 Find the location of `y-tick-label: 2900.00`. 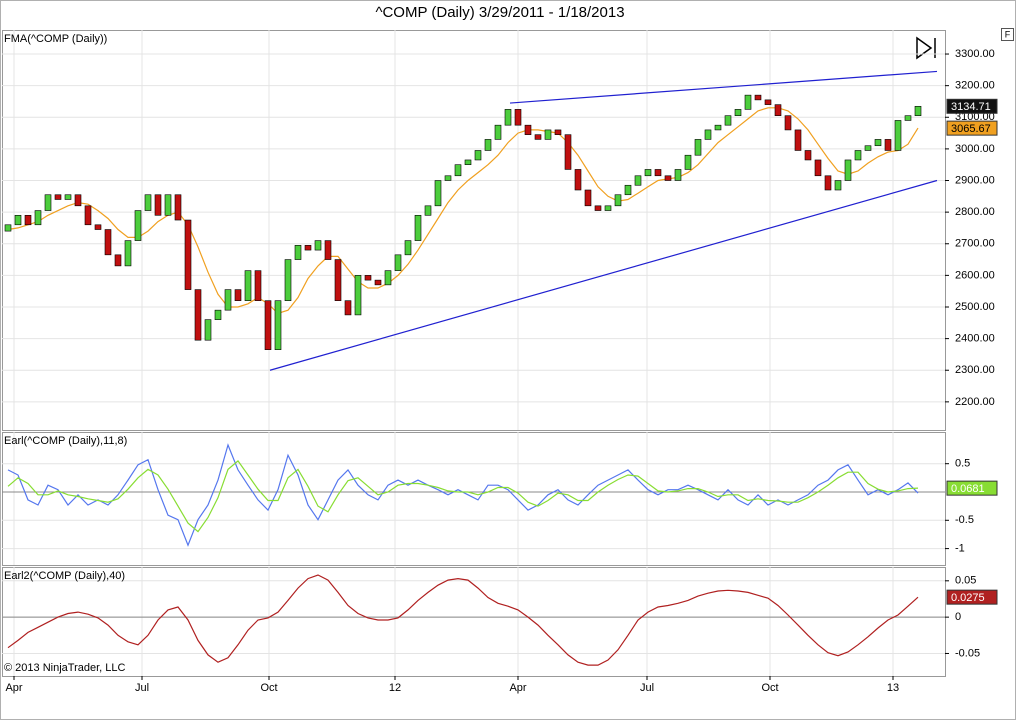

y-tick-label: 2900.00 is located at coordinates (975, 180).